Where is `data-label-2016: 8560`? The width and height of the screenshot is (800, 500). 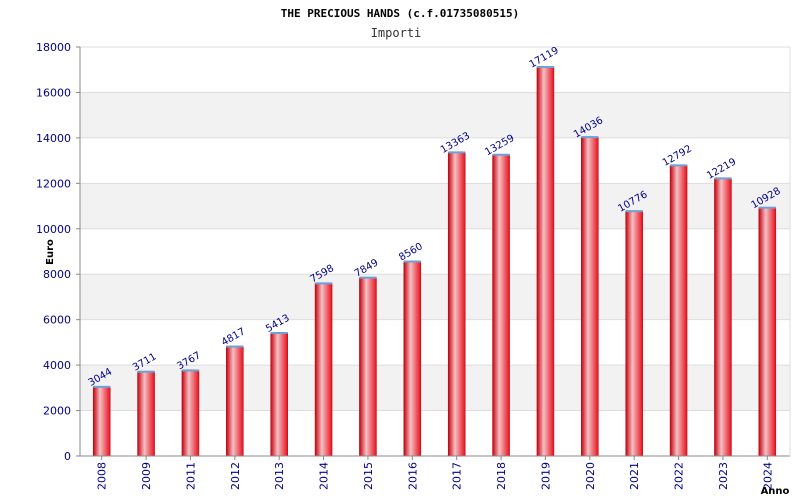 data-label-2016: 8560 is located at coordinates (411, 252).